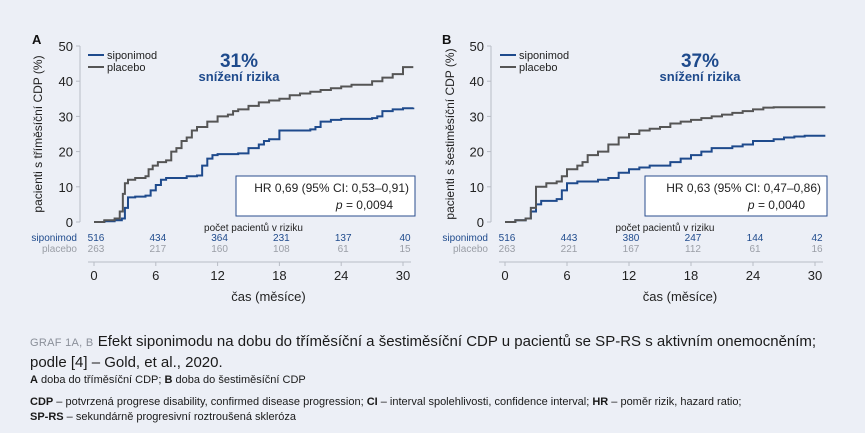 This screenshot has height=433, width=865. What do you see at coordinates (38, 133) in the screenshot?
I see `y-axis-label: pacienti s tříměsíční CDP (%)` at bounding box center [38, 133].